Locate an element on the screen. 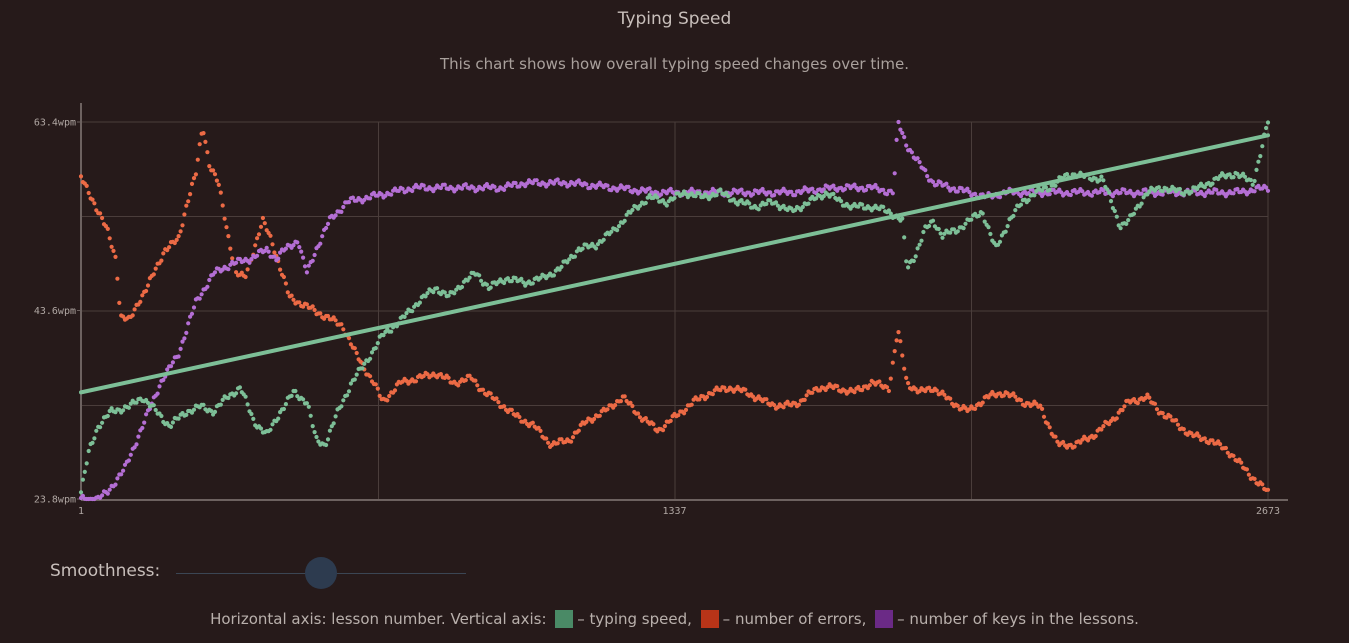  legend-swatch-keys is located at coordinates (884, 619).